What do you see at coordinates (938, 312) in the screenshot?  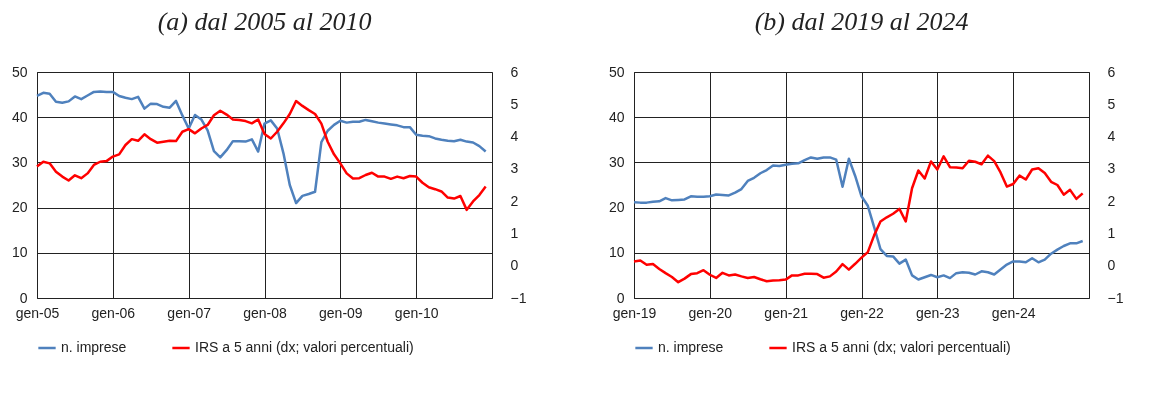 I see `x-tick-label: gen-23` at bounding box center [938, 312].